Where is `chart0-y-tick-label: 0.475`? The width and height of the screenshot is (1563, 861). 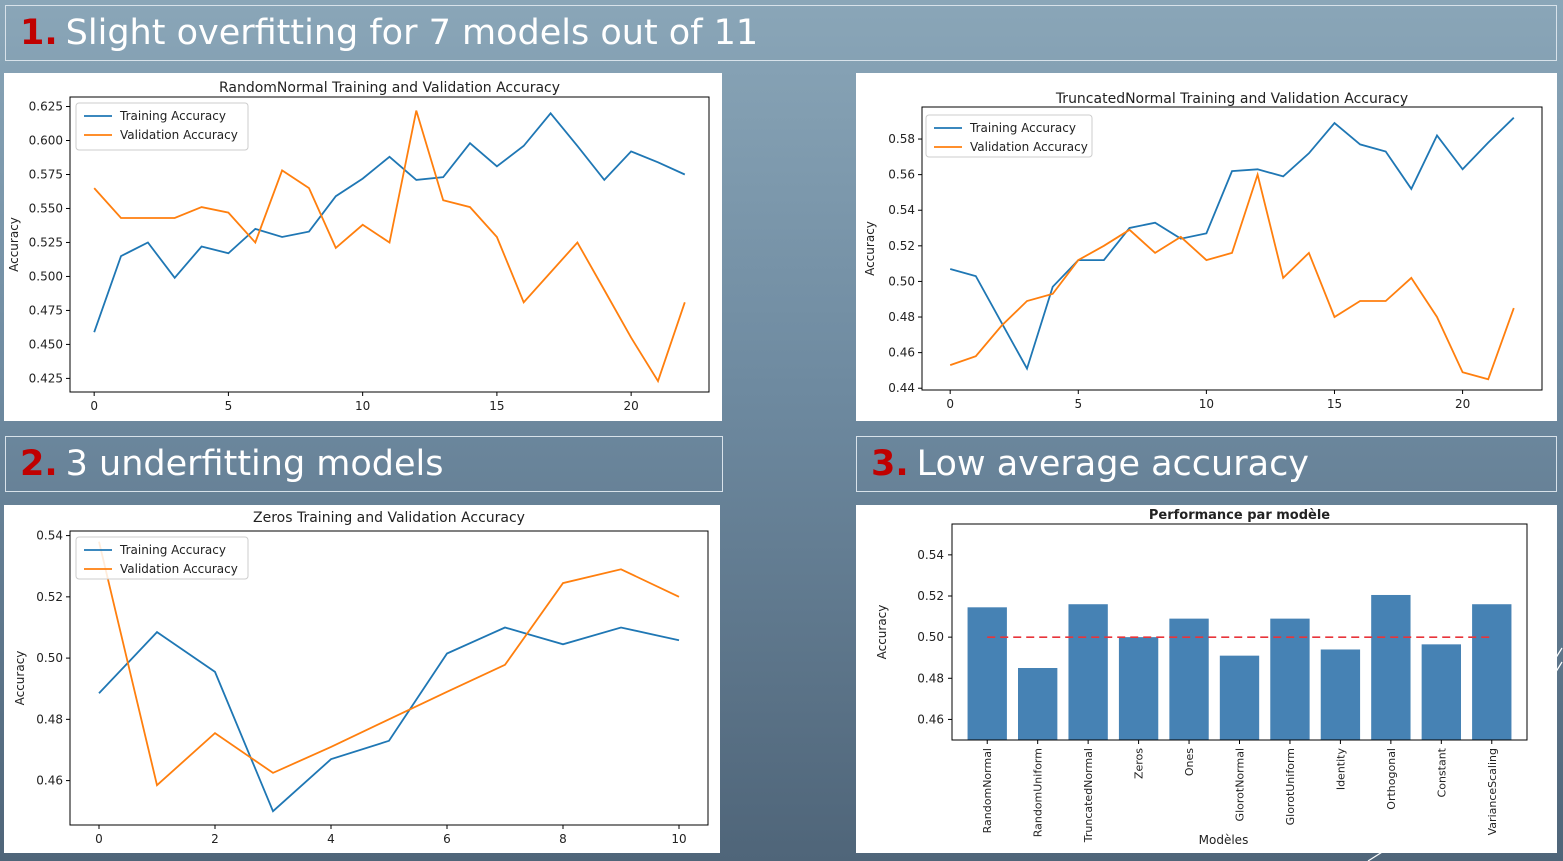 chart0-y-tick-label: 0.475 is located at coordinates (46, 310).